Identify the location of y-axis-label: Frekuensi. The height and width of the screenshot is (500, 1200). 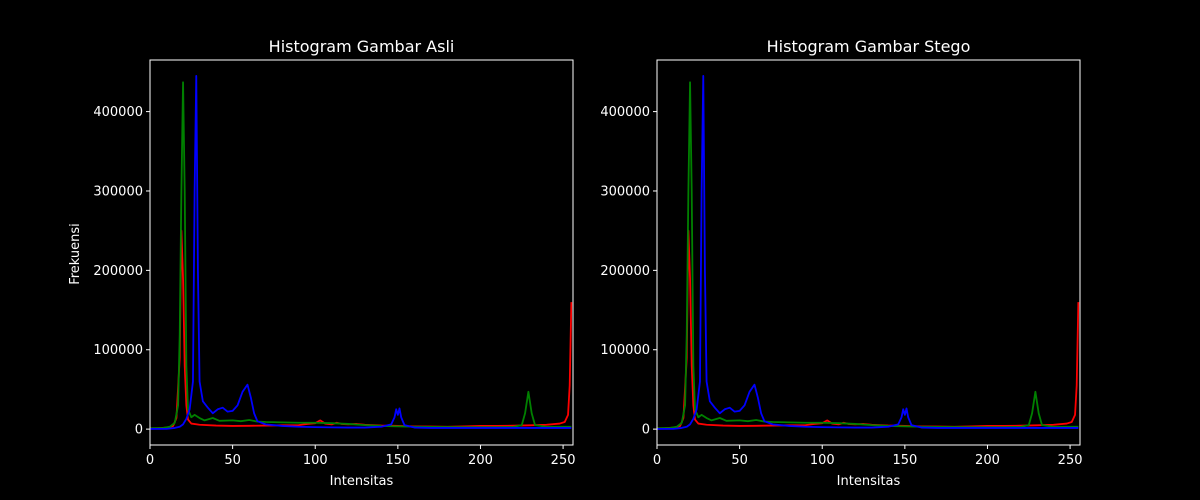
(75, 254).